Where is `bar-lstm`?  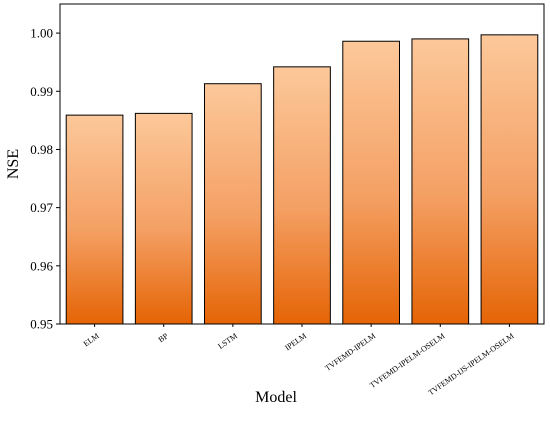 bar-lstm is located at coordinates (233, 204).